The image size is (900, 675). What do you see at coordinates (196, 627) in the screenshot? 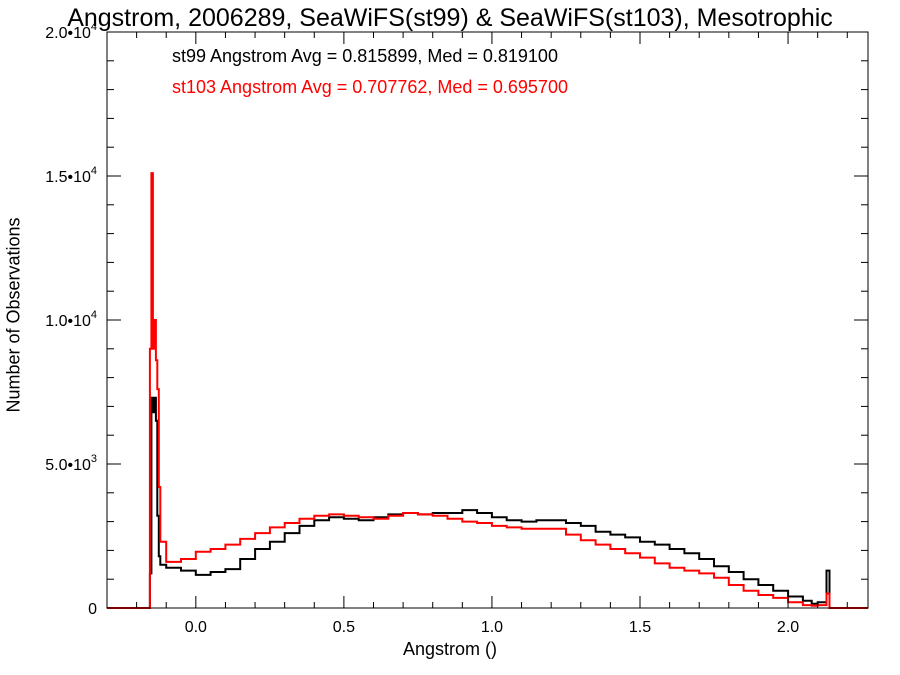
I see `x-tick-label: 0.0` at bounding box center [196, 627].